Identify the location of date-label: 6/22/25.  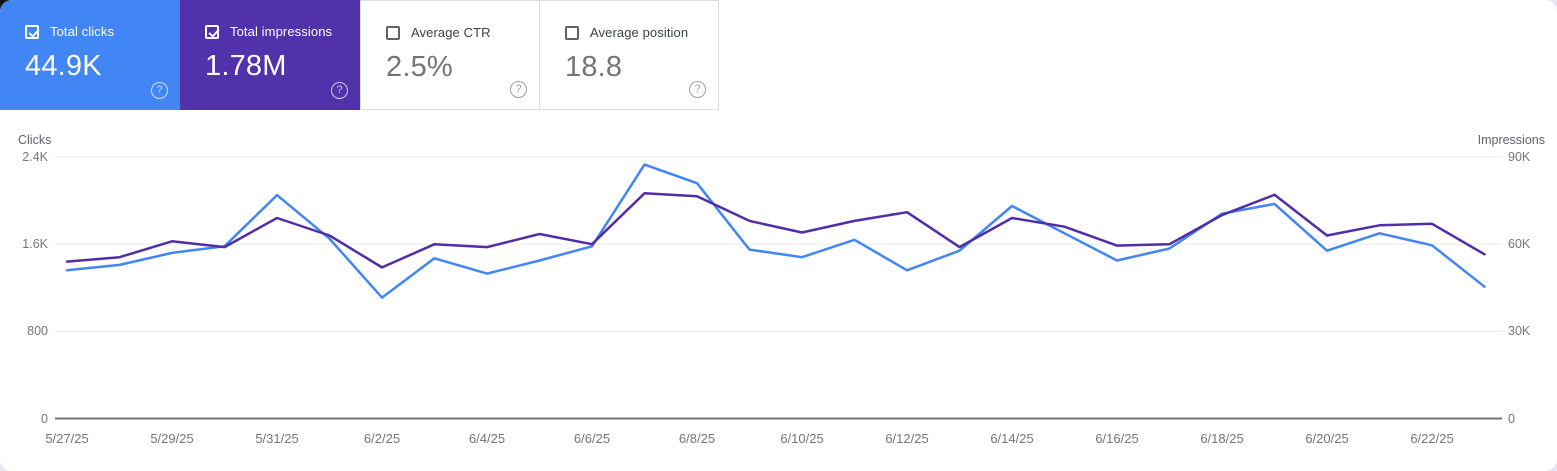
(1432, 438).